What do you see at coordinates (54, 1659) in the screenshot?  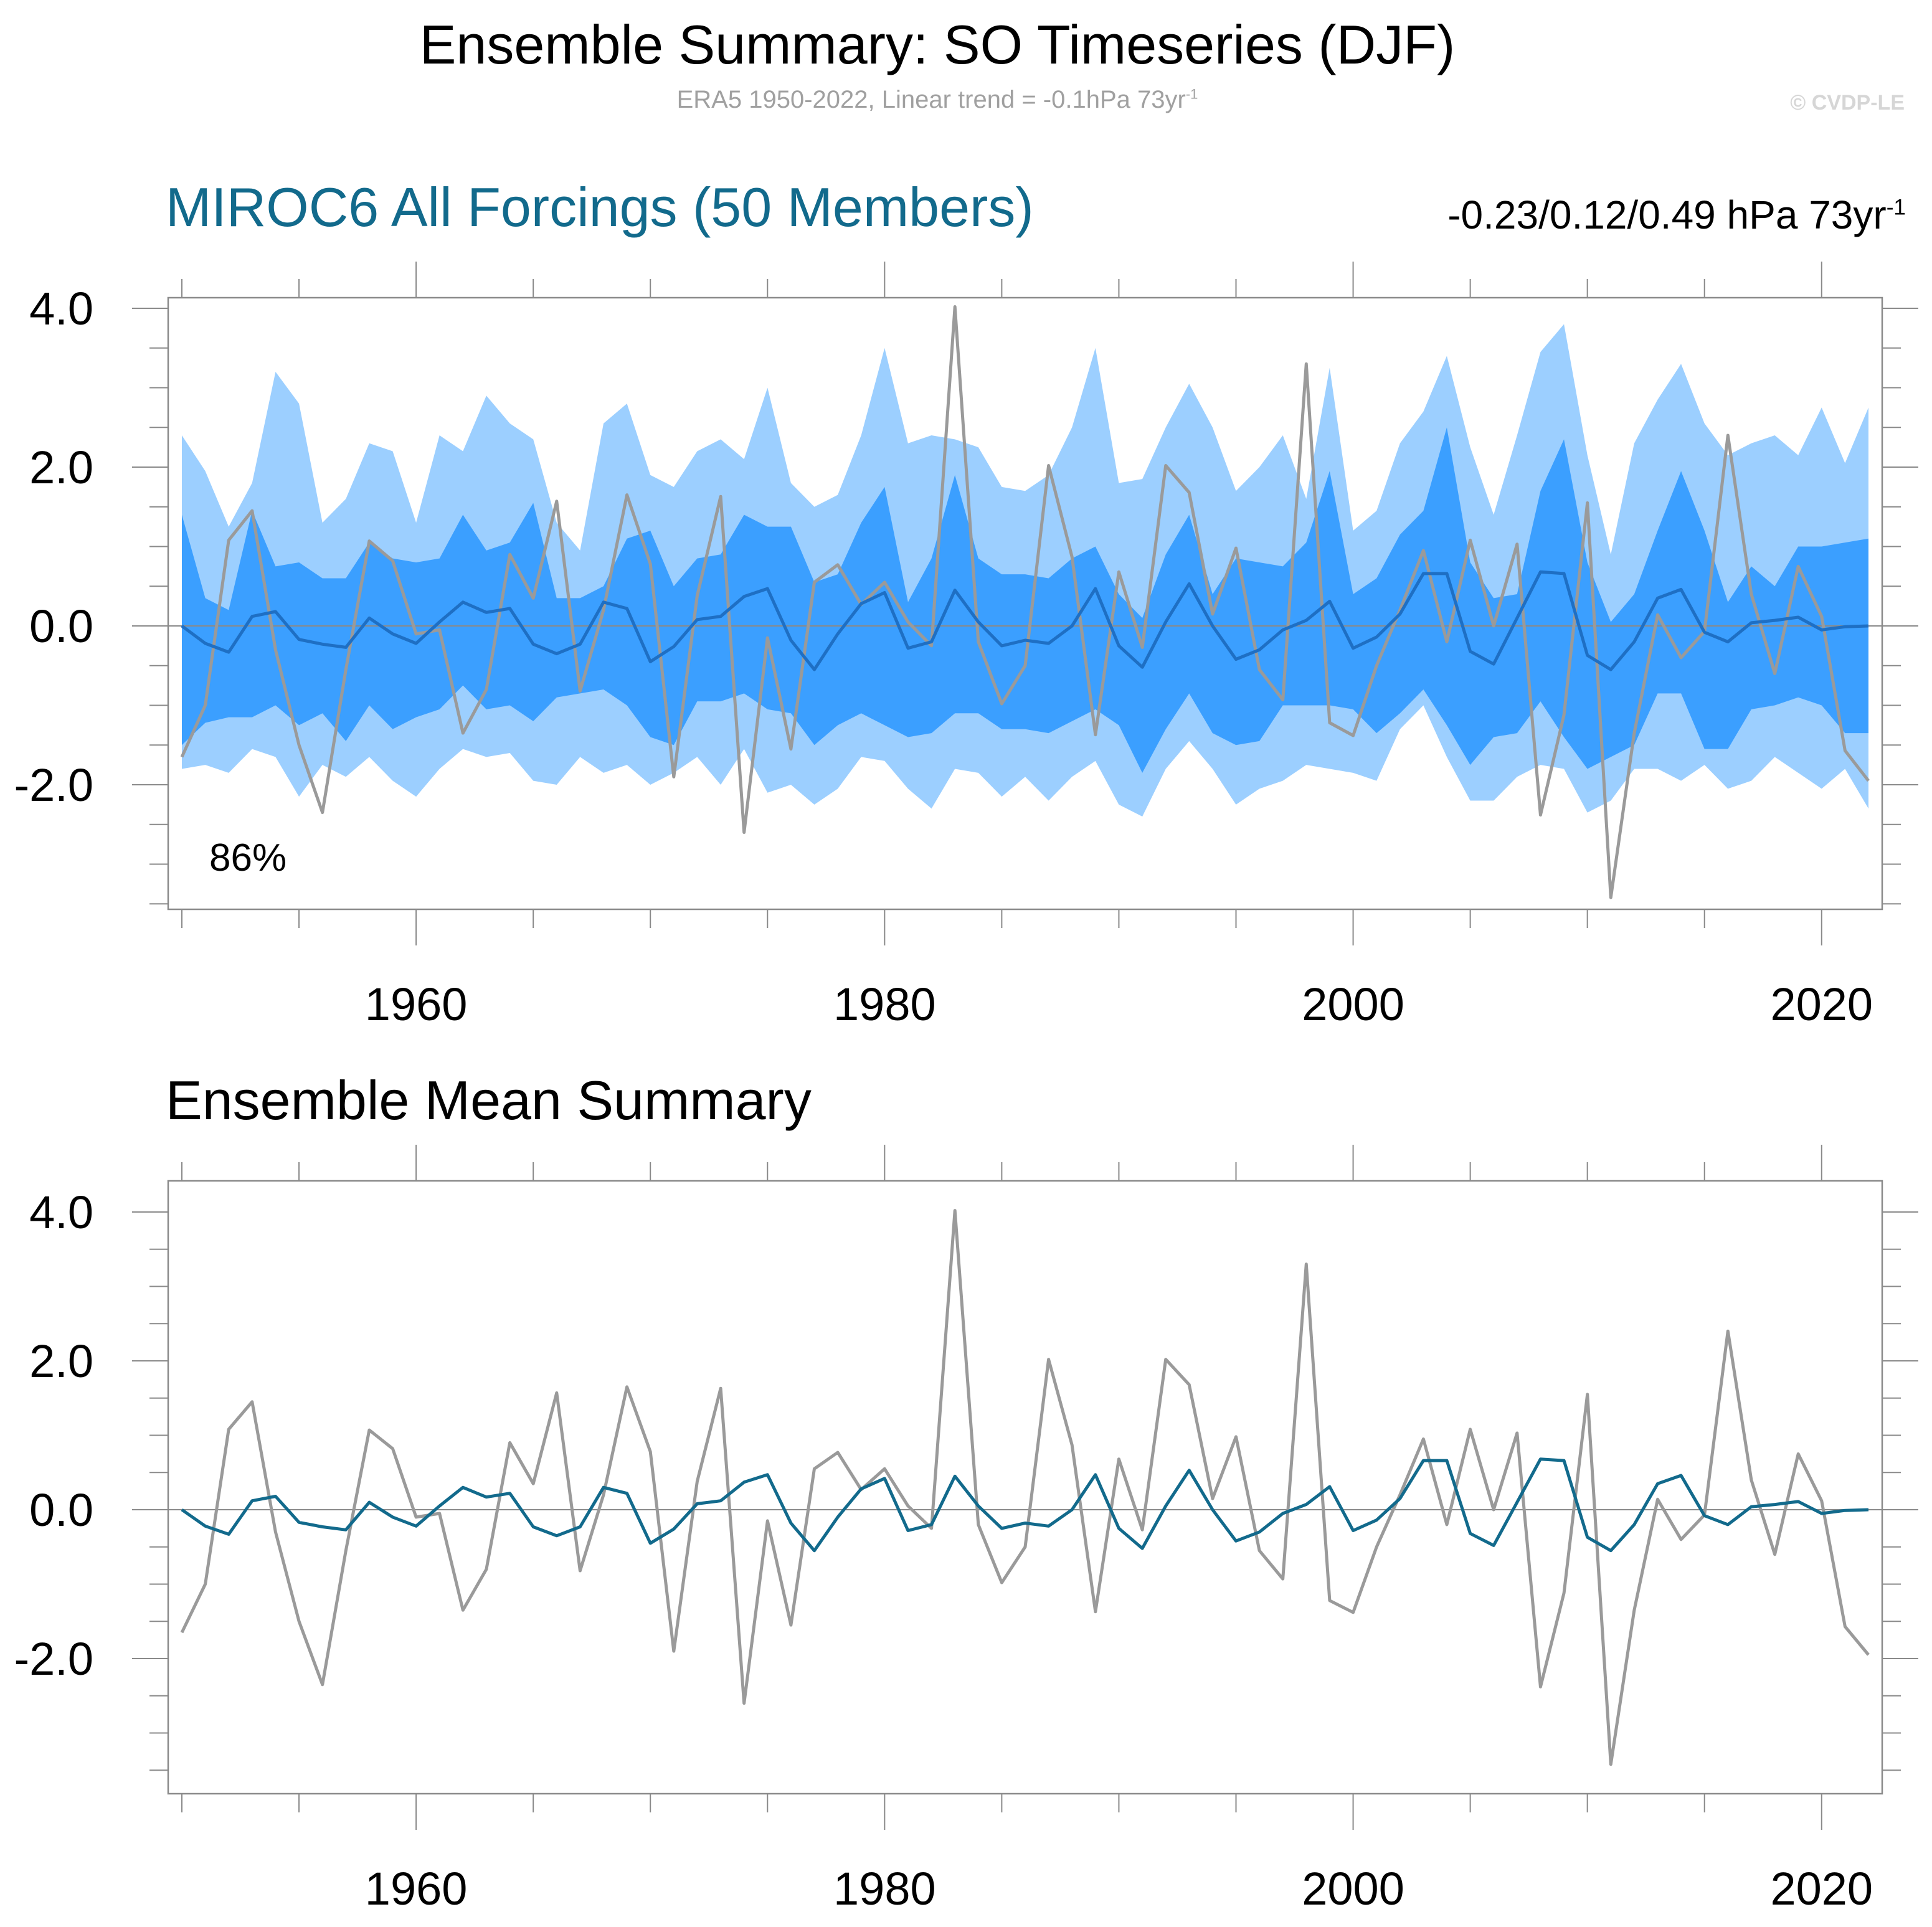 I see `panel2-y-tick-label: -2.0` at bounding box center [54, 1659].